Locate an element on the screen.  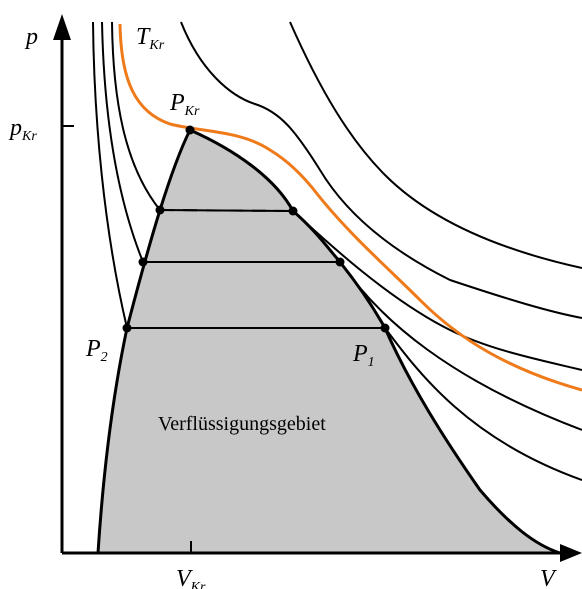
point-2-marker is located at coordinates (127, 328).